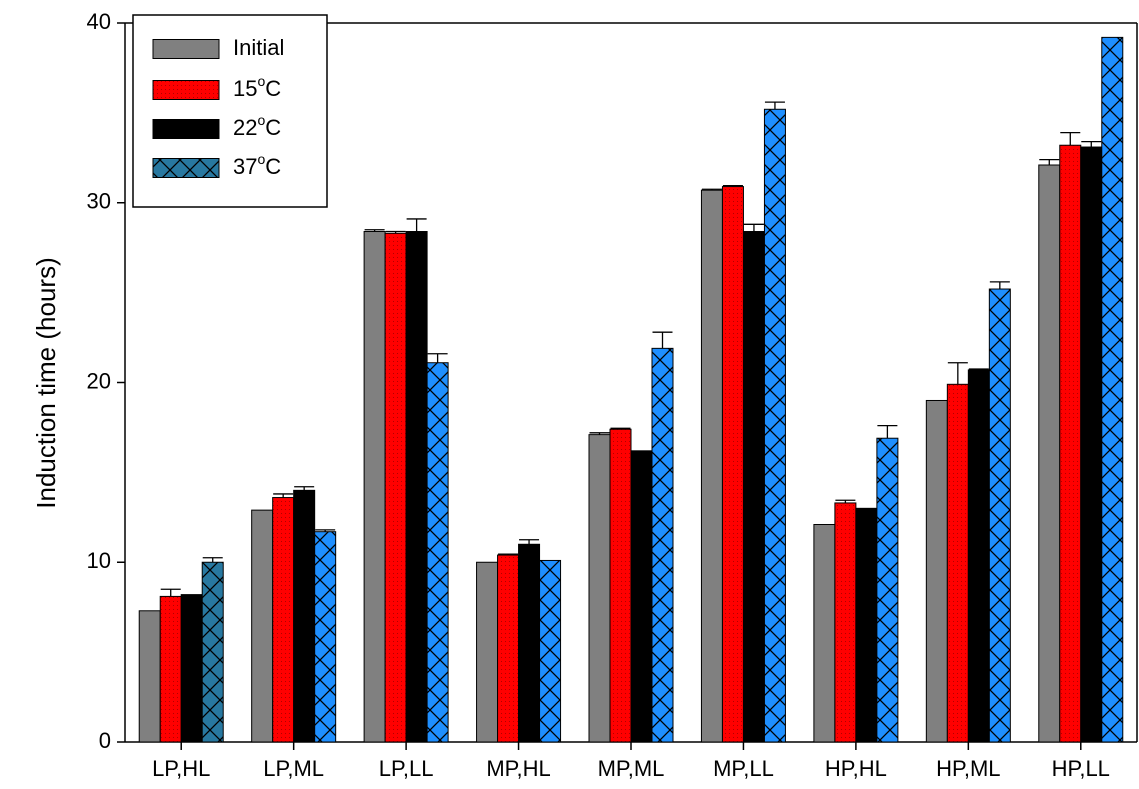  What do you see at coordinates (181, 768) in the screenshot?
I see `x-tick-label: LP,HL` at bounding box center [181, 768].